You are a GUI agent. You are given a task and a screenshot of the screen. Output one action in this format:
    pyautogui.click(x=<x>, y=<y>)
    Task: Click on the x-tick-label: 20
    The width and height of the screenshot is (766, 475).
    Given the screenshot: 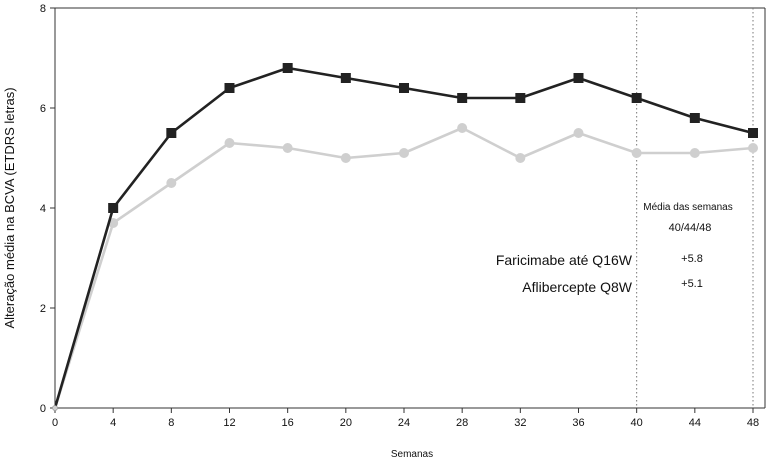 What is the action you would take?
    pyautogui.click(x=346, y=423)
    